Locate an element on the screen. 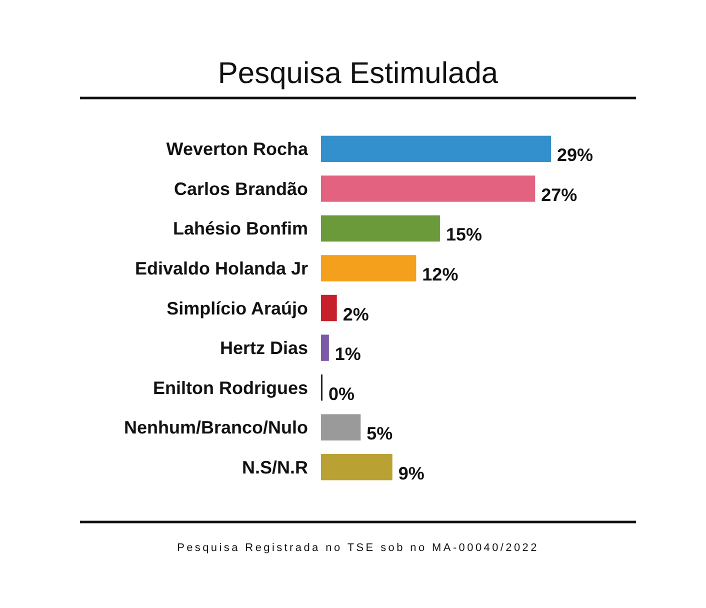 Image resolution: width=706 pixels, height=608 pixels. y-tick-label: Edivaldo Holanda Jr is located at coordinates (221, 268).